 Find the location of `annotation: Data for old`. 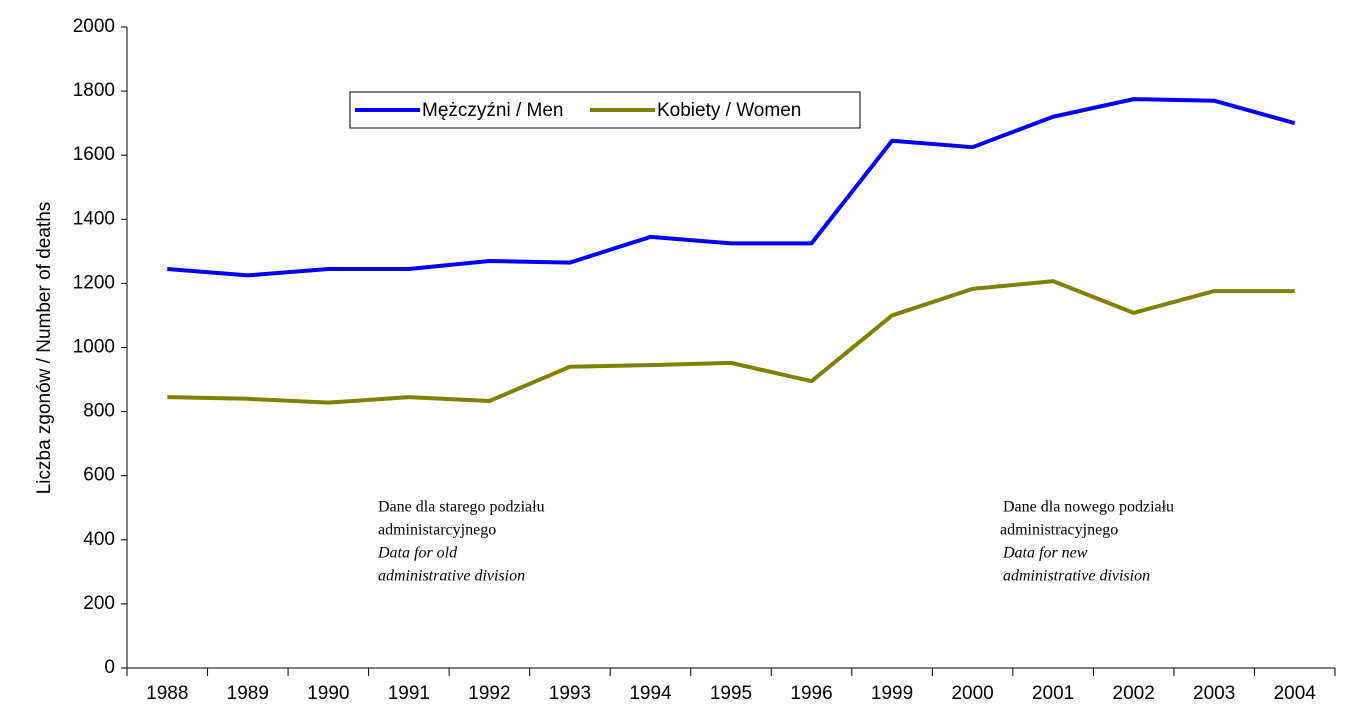

annotation: Data for old is located at coordinates (417, 553).